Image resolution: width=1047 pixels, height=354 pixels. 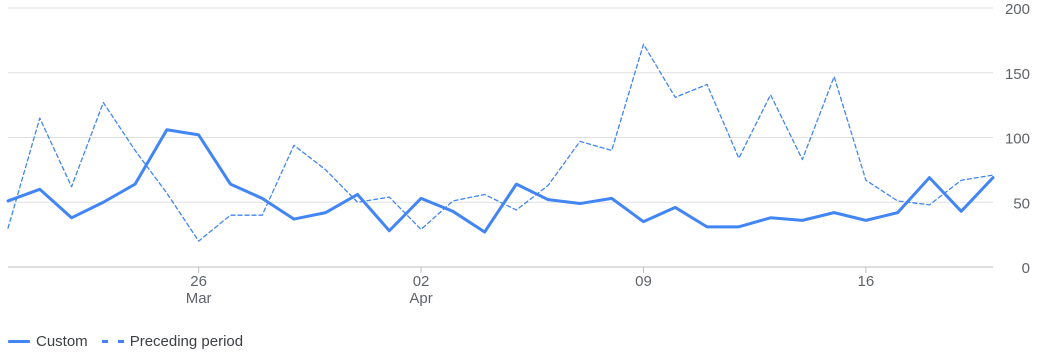 I want to click on x-tick-sublabel: Apr, so click(x=420, y=298).